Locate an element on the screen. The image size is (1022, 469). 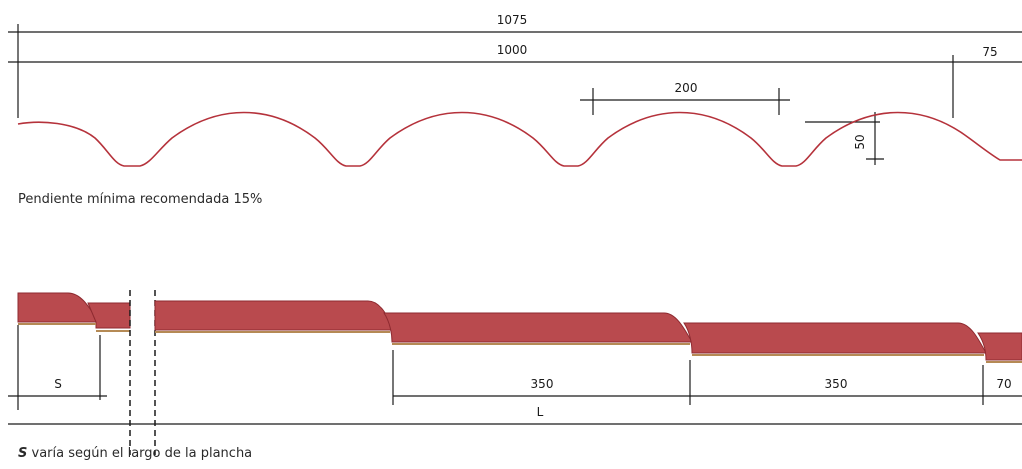
dim-pitch-label: 200 is located at coordinates (686, 88).